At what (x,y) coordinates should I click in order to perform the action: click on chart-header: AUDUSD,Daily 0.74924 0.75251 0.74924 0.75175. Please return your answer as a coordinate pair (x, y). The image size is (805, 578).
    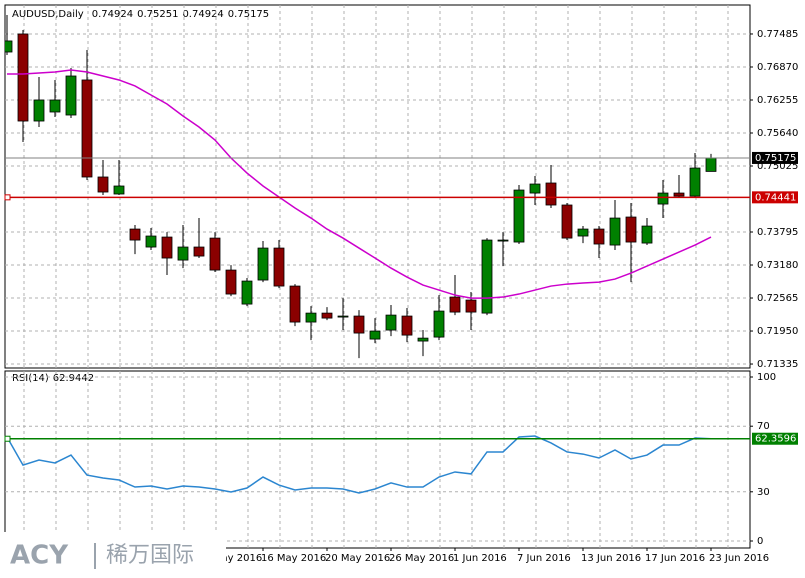
    Looking at the image, I should click on (140, 14).